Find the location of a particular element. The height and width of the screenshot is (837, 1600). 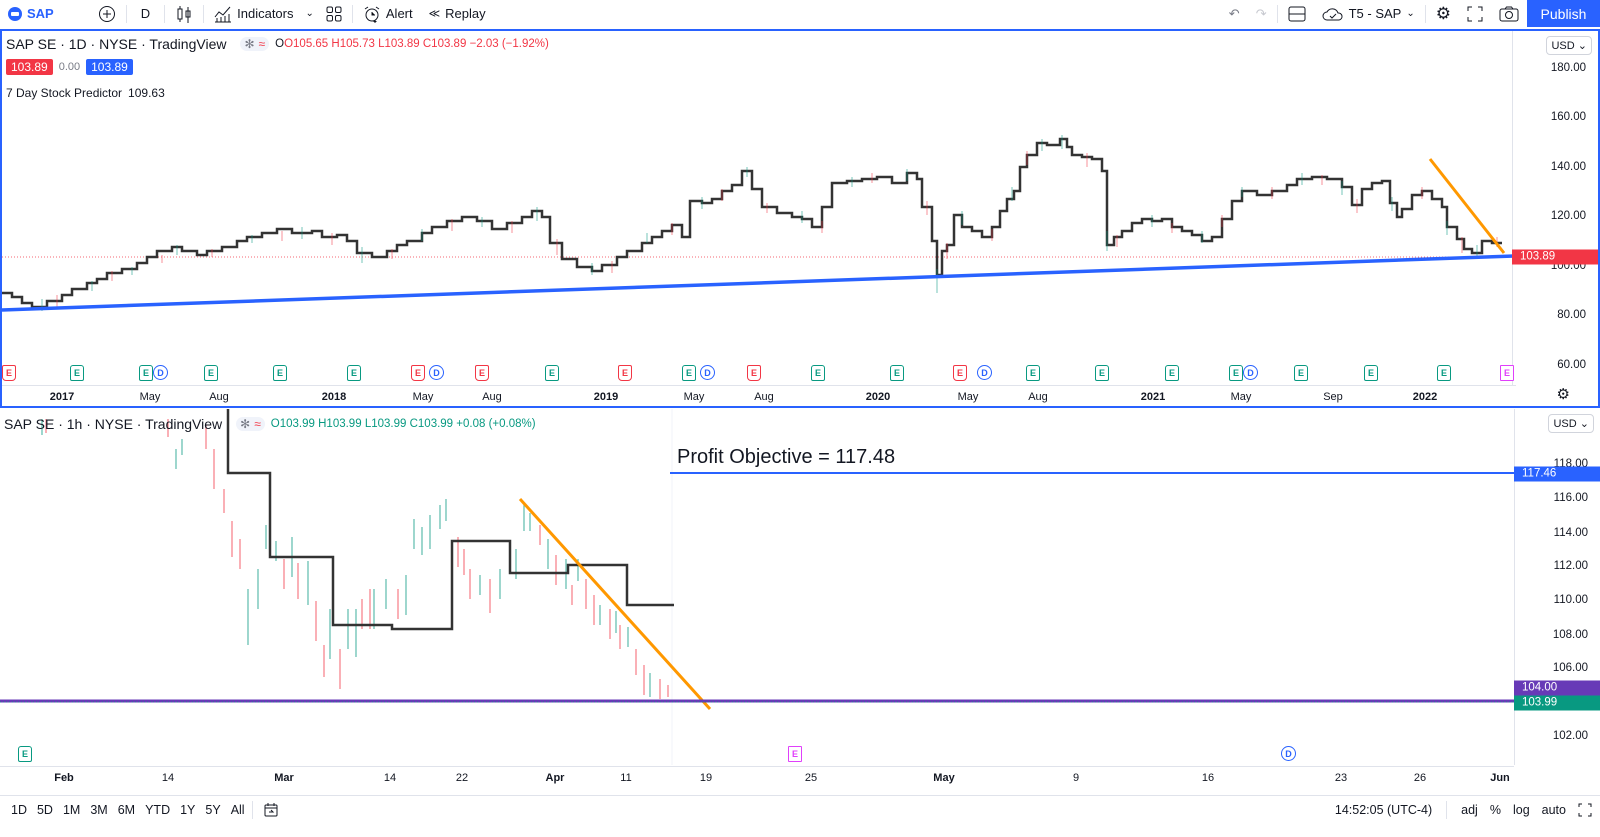

time-label: May is located at coordinates (423, 397).